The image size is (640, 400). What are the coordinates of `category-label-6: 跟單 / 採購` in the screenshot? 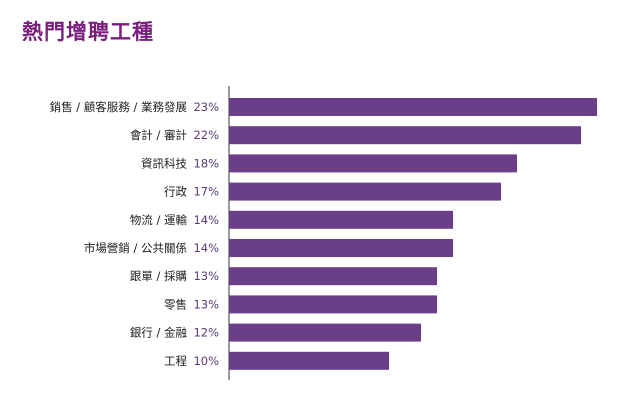 It's located at (159, 276).